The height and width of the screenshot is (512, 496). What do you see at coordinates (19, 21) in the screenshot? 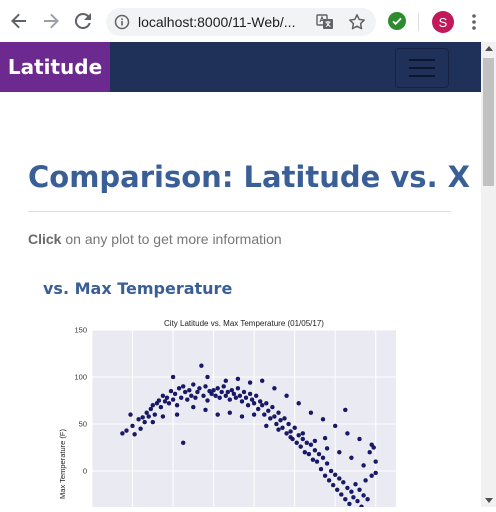
I see `back-arrow-icon` at bounding box center [19, 21].